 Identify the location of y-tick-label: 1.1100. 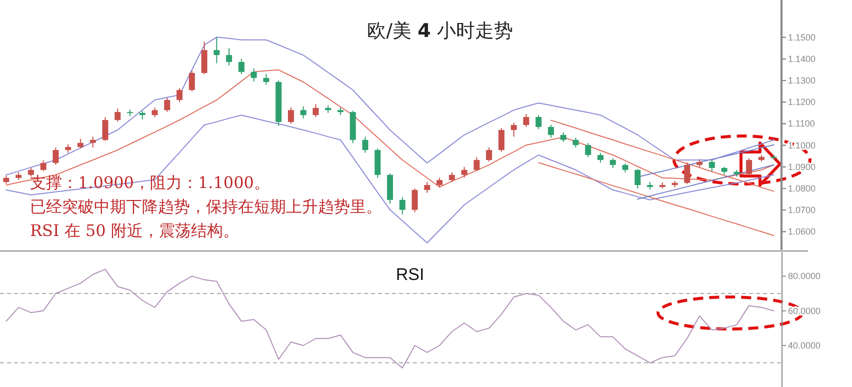
(801, 123).